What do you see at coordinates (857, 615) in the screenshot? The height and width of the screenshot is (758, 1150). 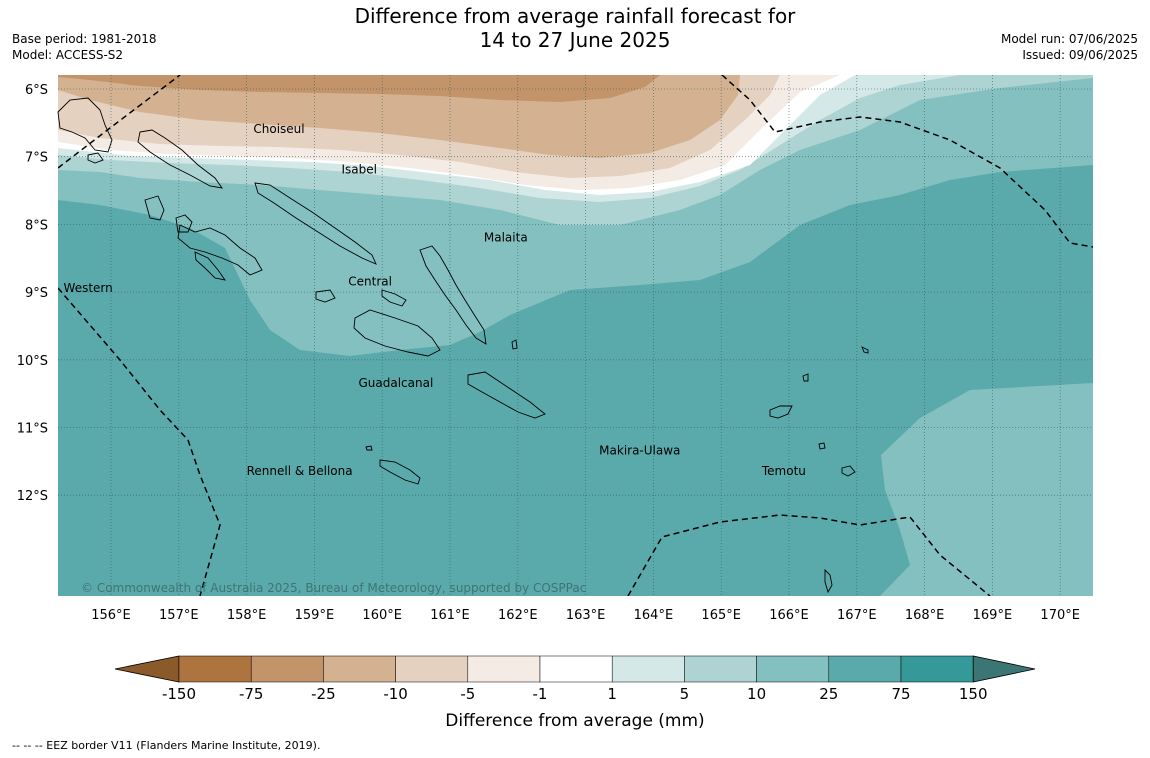 I see `lon-label: 167°E` at bounding box center [857, 615].